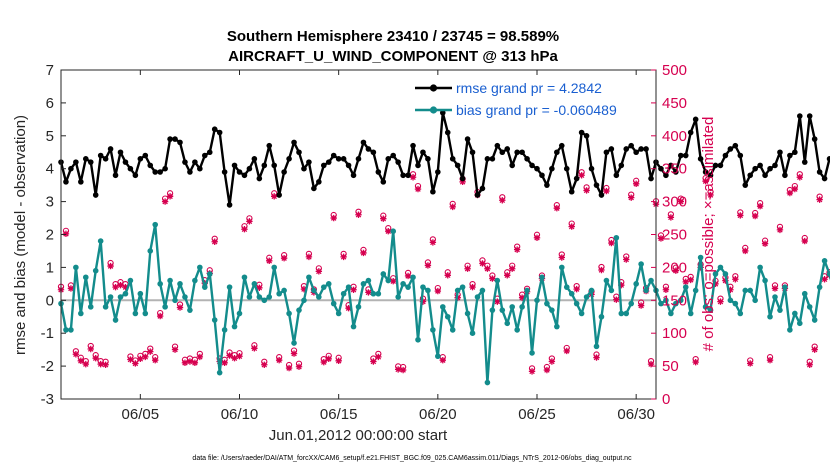  Describe the element at coordinates (393, 56) in the screenshot. I see `chart-subtitle: AIRCRAFT_U_WIND_COMPONENT @ 313 hPa` at that location.